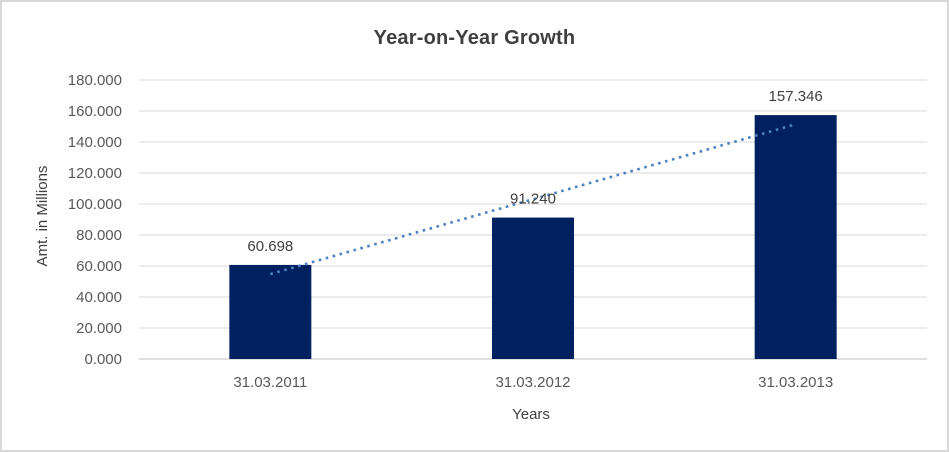 The image size is (949, 452). What do you see at coordinates (99, 328) in the screenshot?
I see `y-tick-label: 20.000` at bounding box center [99, 328].